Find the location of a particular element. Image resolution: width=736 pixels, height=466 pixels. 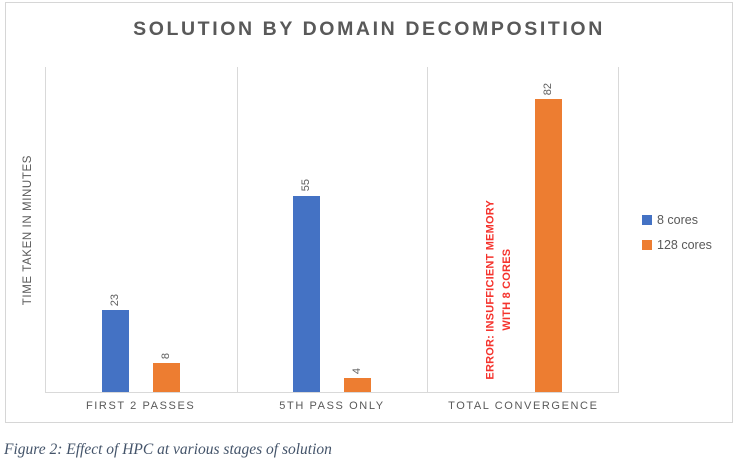

data-label-128-cores-5th-pass-only: 4 is located at coordinates (356, 370).